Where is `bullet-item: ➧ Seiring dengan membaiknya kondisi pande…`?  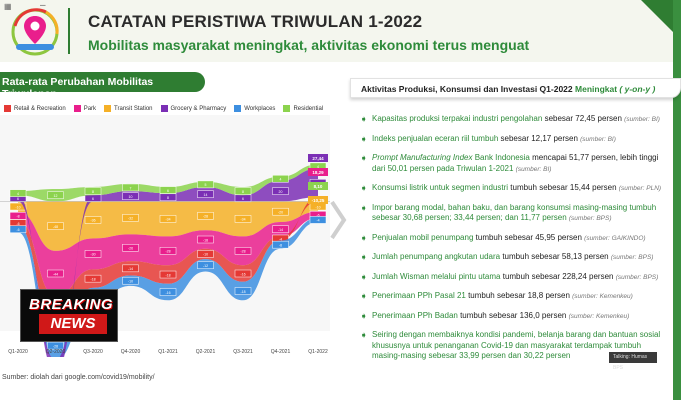
bullet-item: ➧ Seiring dengan membaiknya kondisi pande… is located at coordinates (520, 346).